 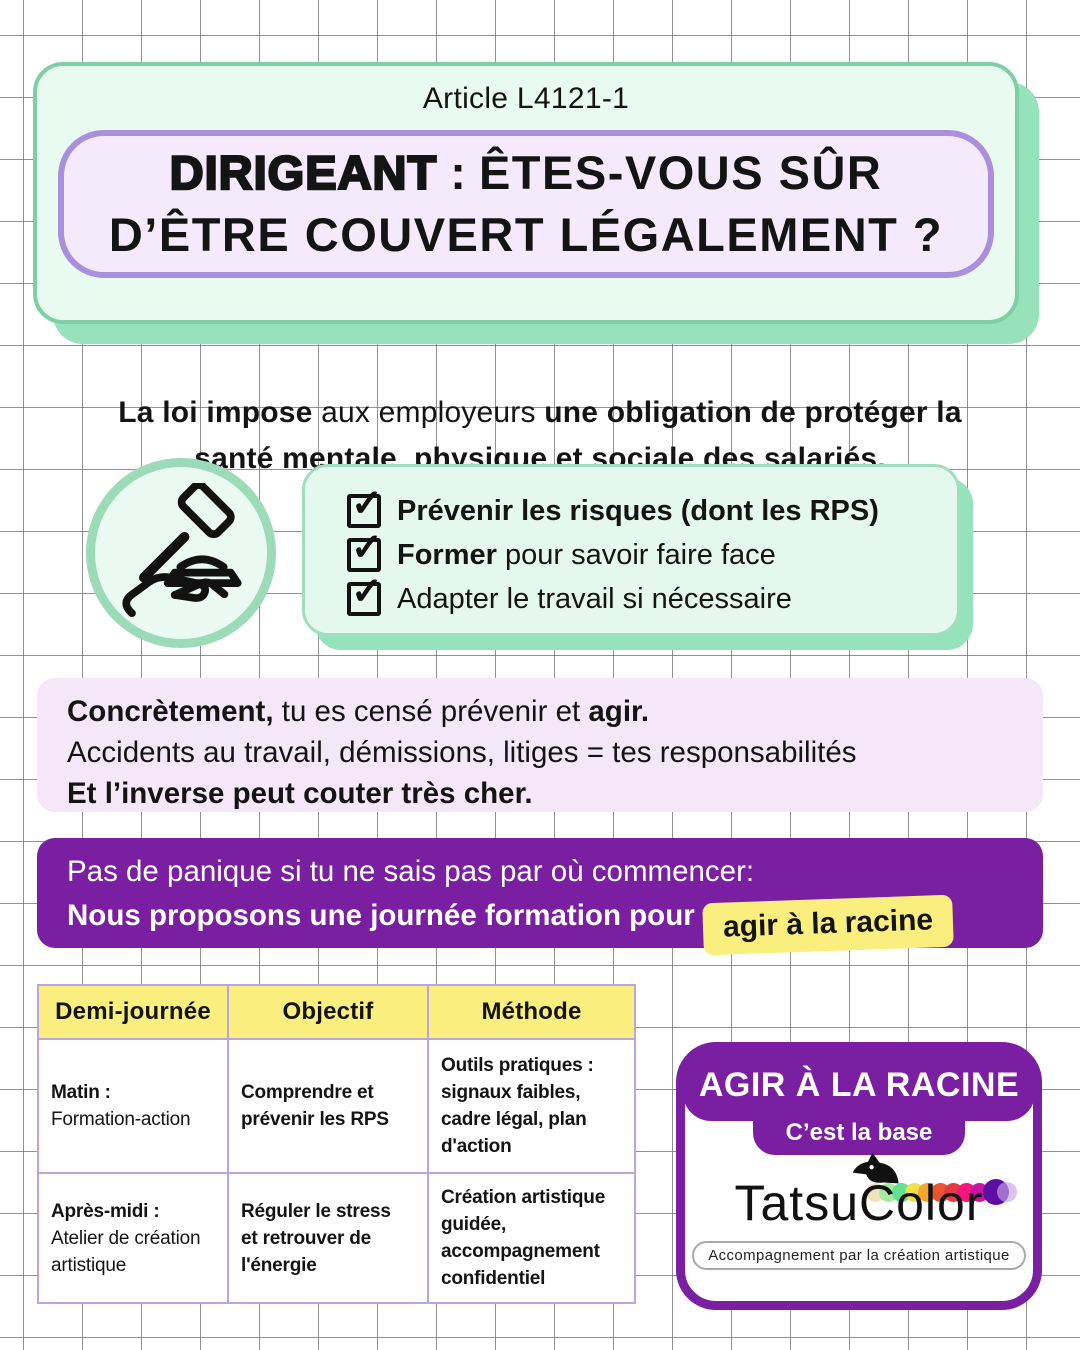 What do you see at coordinates (133, 1012) in the screenshot?
I see `column-header-demi-journee: Demi-journée` at bounding box center [133, 1012].